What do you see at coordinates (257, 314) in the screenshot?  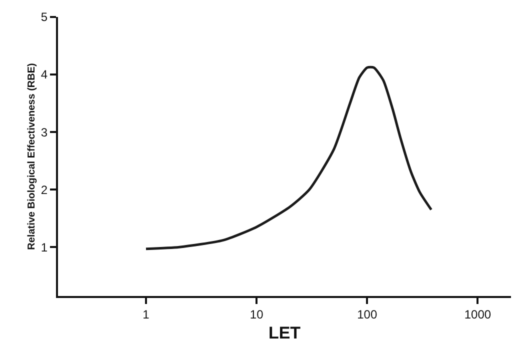 I see `x-tick-label: 10` at bounding box center [257, 314].